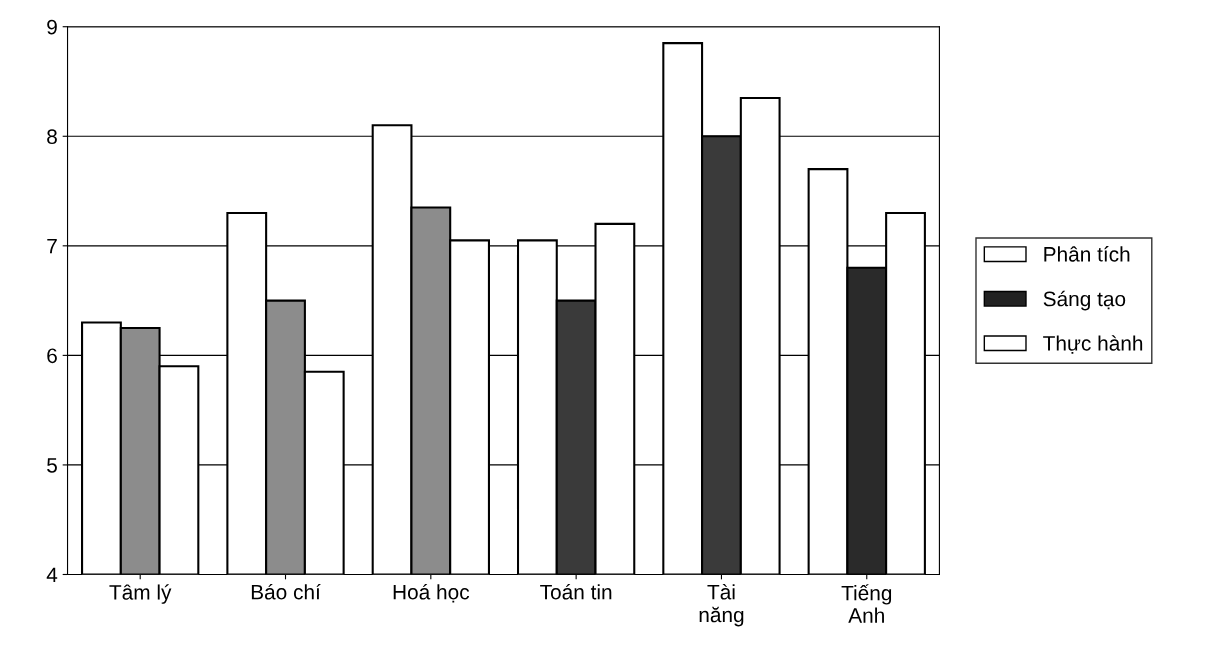  Describe the element at coordinates (1093, 344) in the screenshot. I see `legend-label: Thực hành` at that location.